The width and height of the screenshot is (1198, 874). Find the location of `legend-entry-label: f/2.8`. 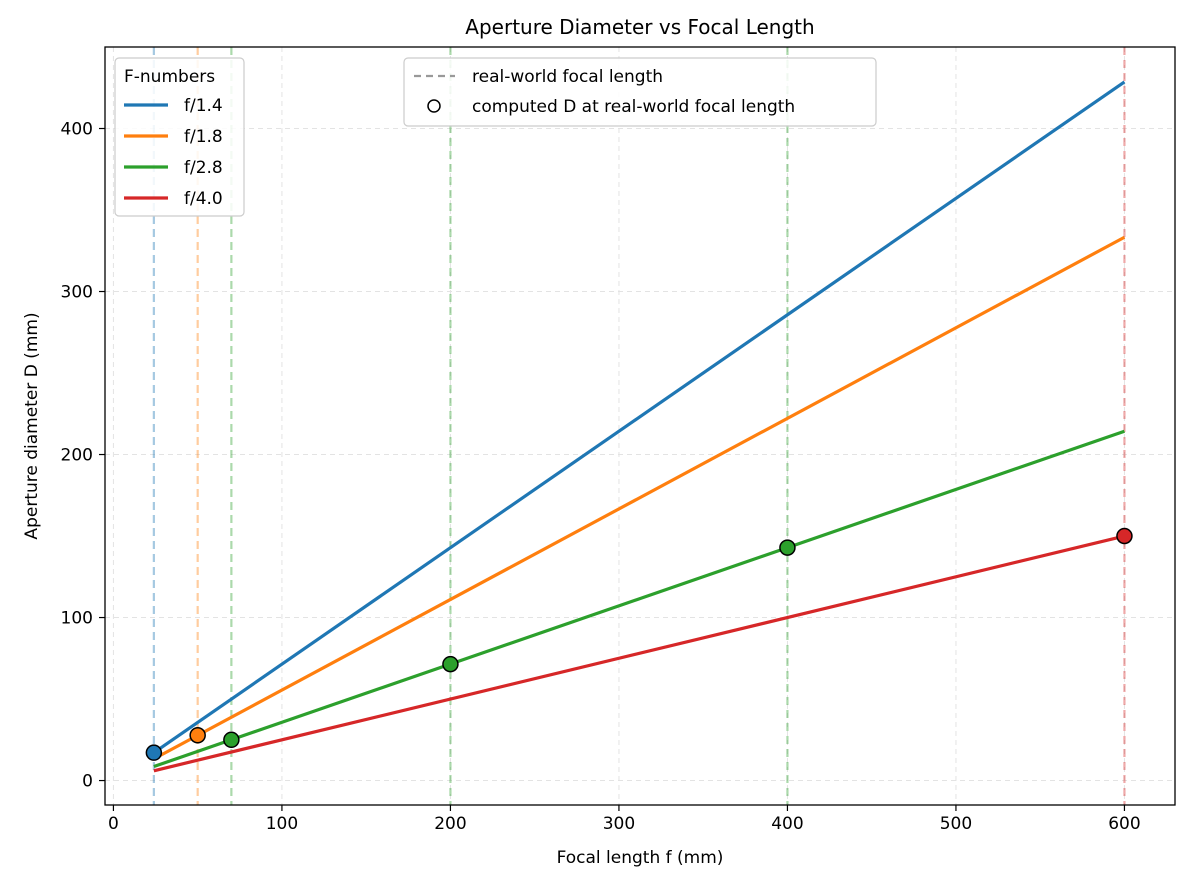

legend-entry-label: f/2.8 is located at coordinates (203, 168).